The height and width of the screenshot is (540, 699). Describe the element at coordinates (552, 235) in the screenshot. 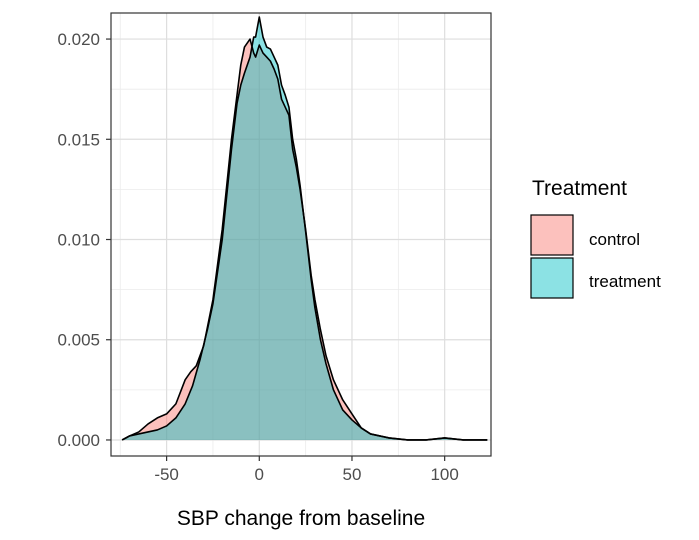

I see `legend-swatch-control` at that location.